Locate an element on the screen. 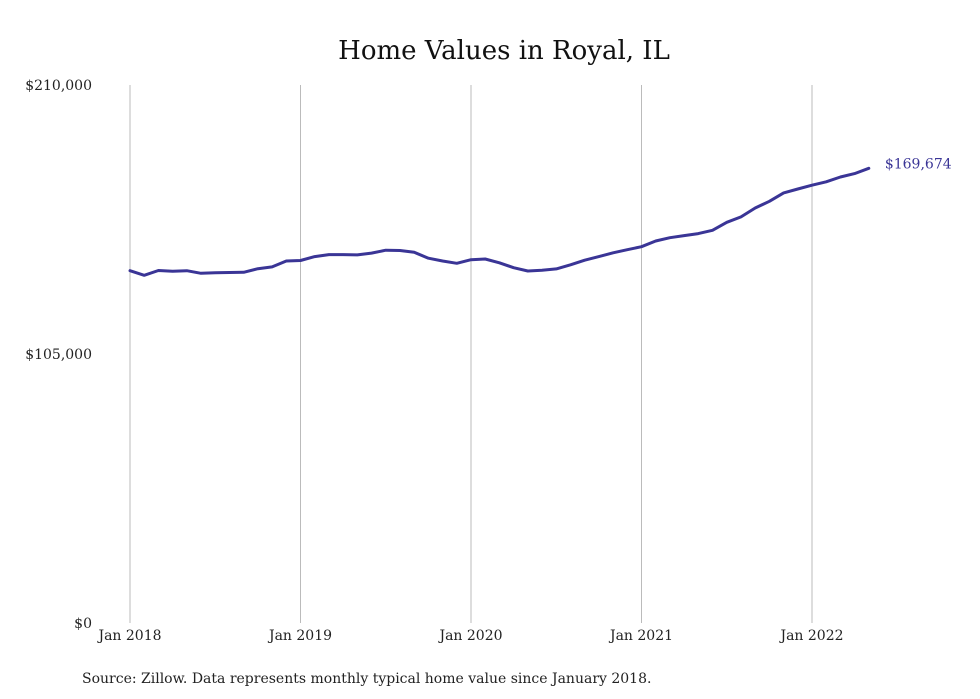 Image resolution: width=980 pixels, height=699 pixels. y-tick-label: $210,000 is located at coordinates (58, 86).